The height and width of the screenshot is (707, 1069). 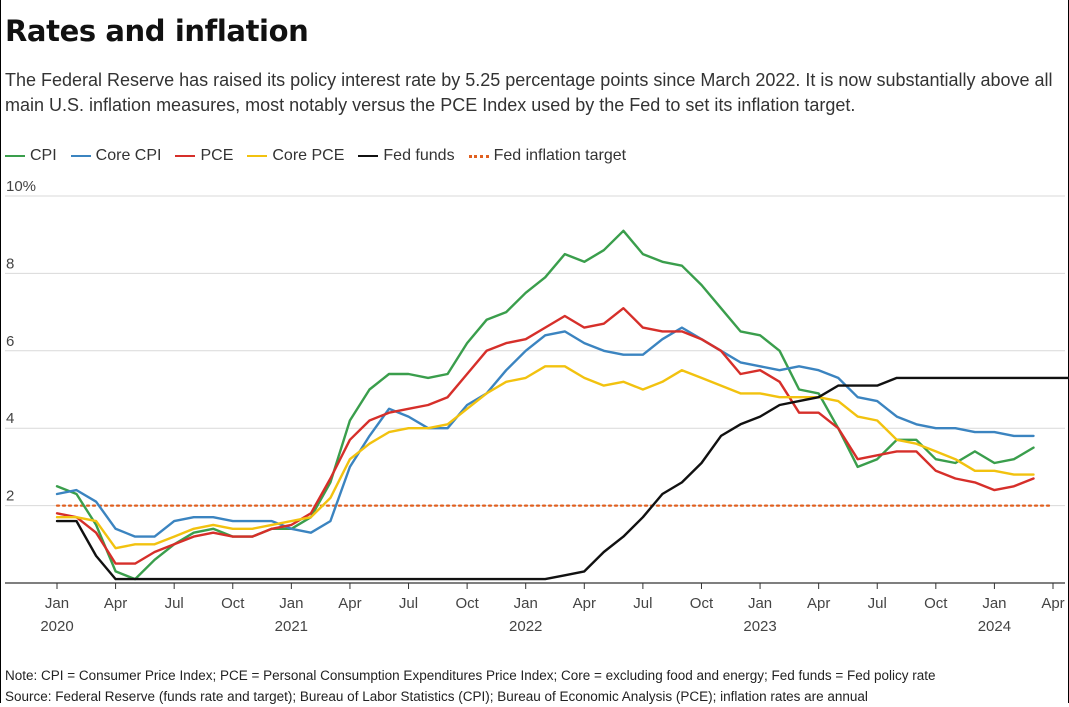 I want to click on x-tick-label-6: Jul, so click(x=408, y=603).